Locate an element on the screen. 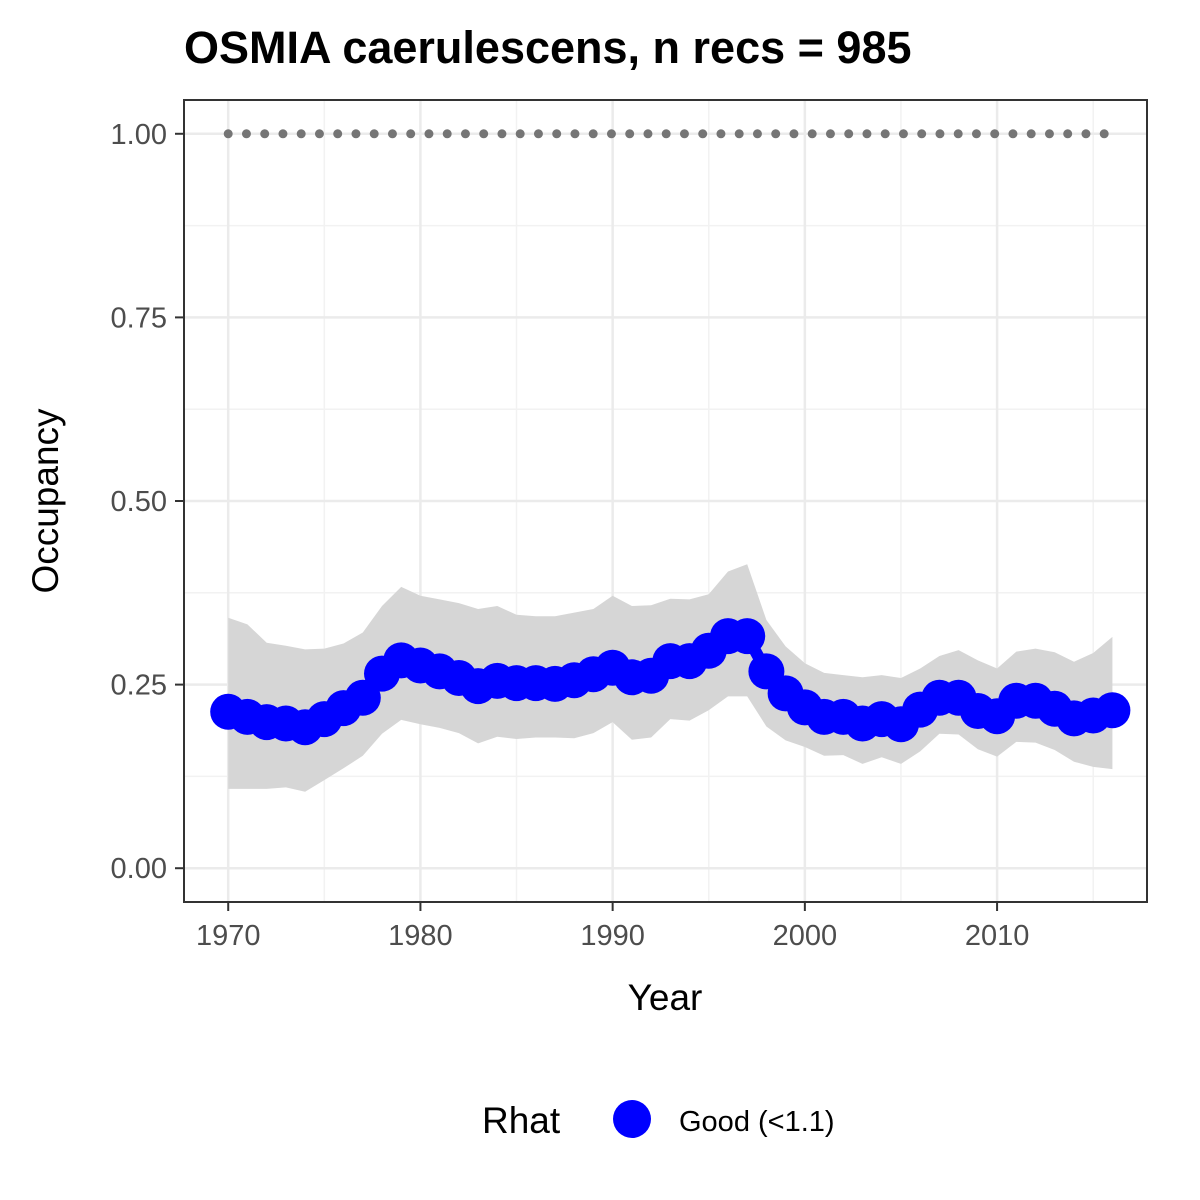 This screenshot has height=1200, width=1200. y-tick-label: 0.75 is located at coordinates (139, 318).